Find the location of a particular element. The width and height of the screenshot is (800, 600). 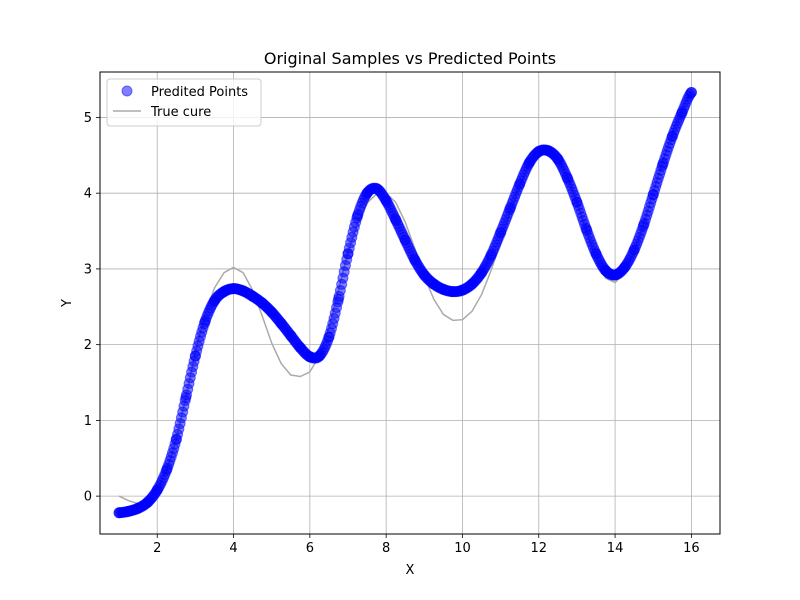

predicted-point is located at coordinates (691, 92).